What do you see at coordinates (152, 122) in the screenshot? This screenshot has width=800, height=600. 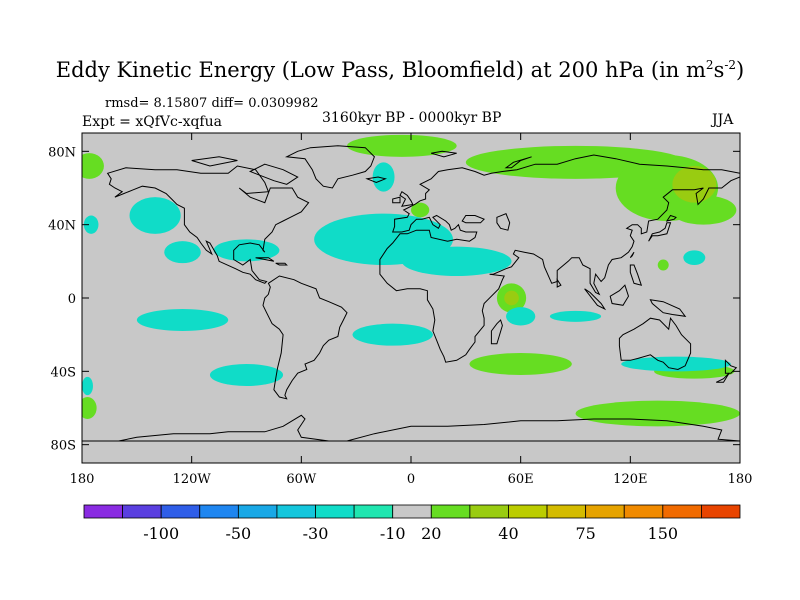 I see `experiment-label: Expt = xQfVc-xqfua` at bounding box center [152, 122].